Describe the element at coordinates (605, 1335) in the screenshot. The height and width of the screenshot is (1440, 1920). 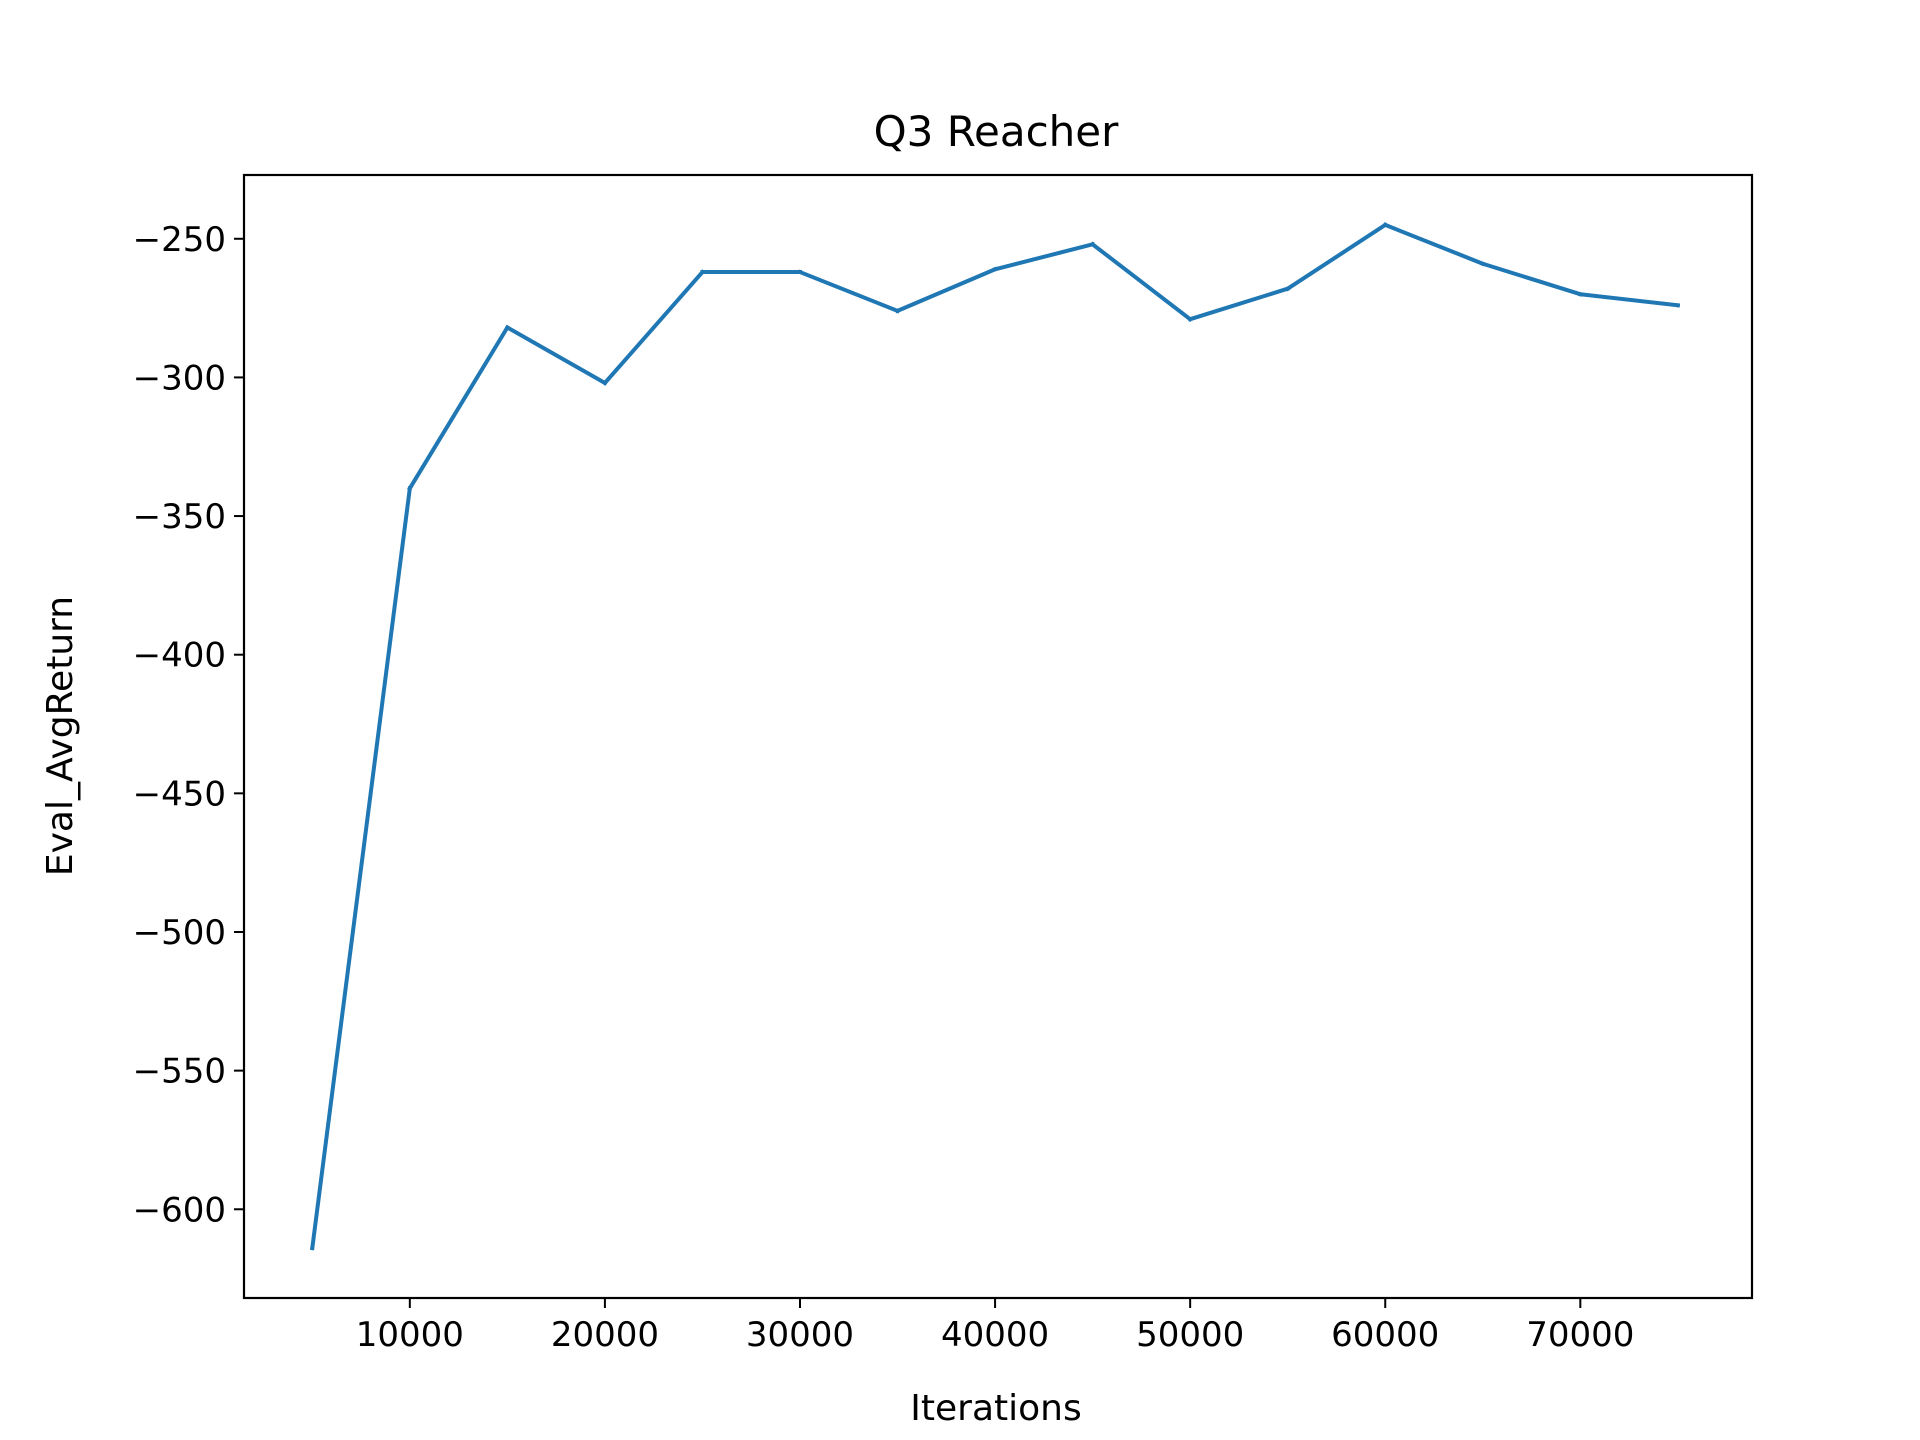
I see `x-tick-label: 20000` at that location.